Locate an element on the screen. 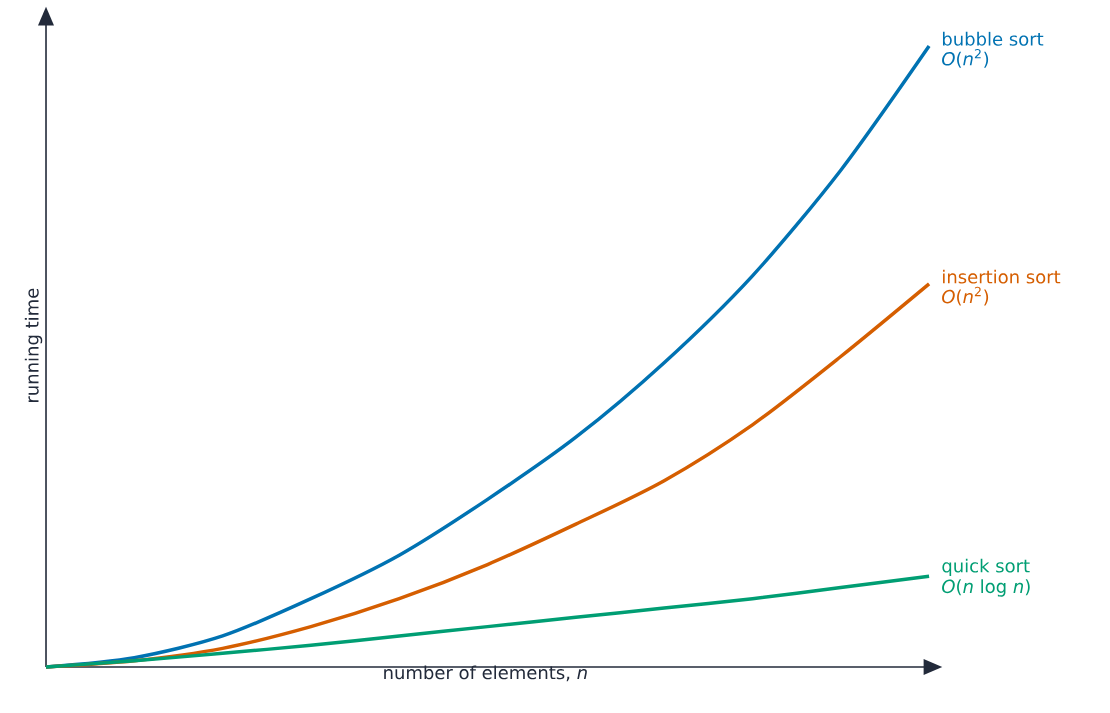 This screenshot has width=1110, height=713. series-label: insertion sort is located at coordinates (1002, 276).